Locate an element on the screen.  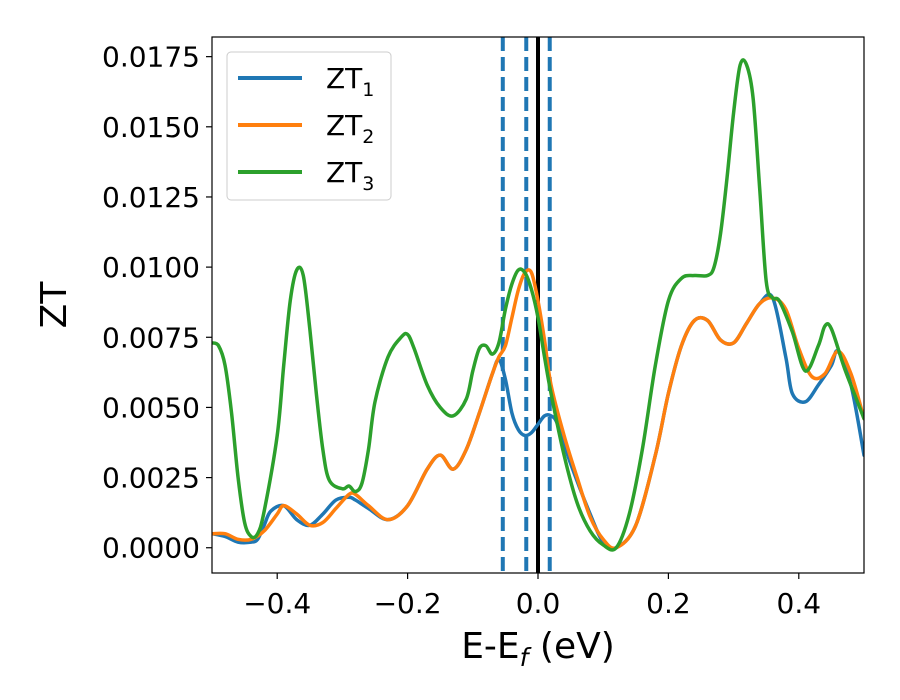
y-tick-label: 0.0100 is located at coordinates (151, 267).